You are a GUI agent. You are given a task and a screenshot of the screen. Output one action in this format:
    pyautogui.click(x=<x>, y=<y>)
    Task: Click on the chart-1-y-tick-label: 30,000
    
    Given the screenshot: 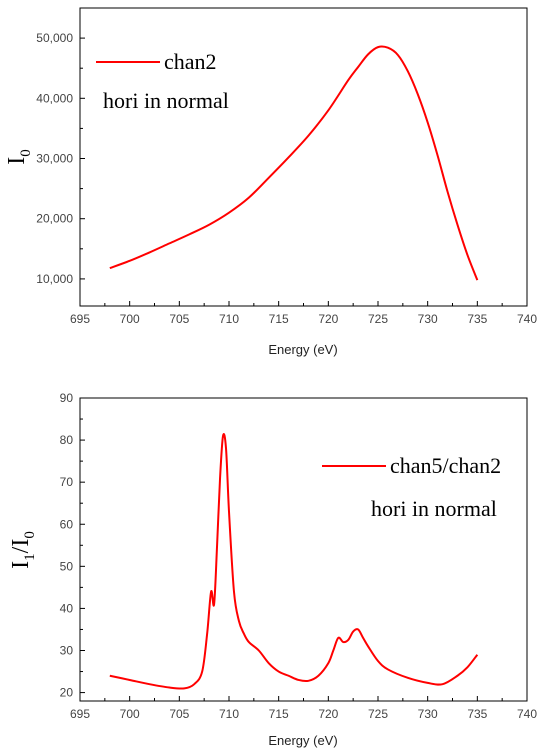 What is the action you would take?
    pyautogui.click(x=54, y=159)
    